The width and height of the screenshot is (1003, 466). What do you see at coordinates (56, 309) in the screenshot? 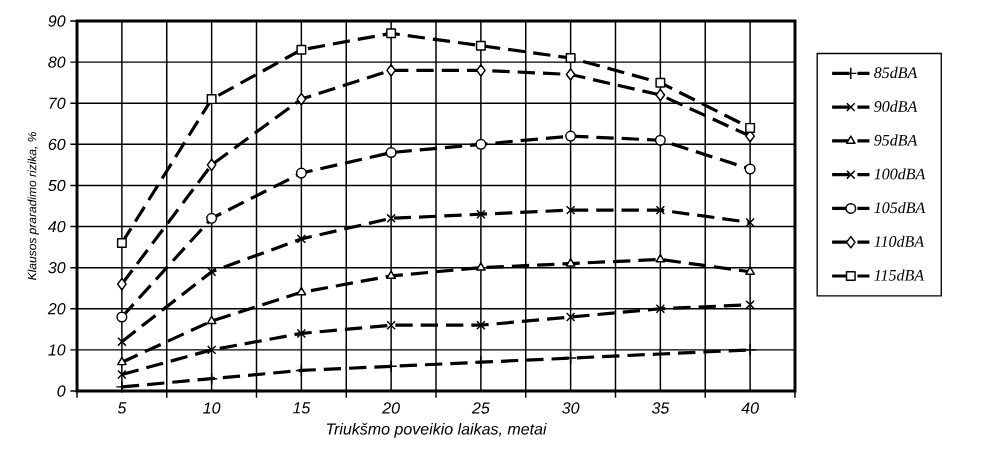
I see `y-tick-label: 20` at bounding box center [56, 309].